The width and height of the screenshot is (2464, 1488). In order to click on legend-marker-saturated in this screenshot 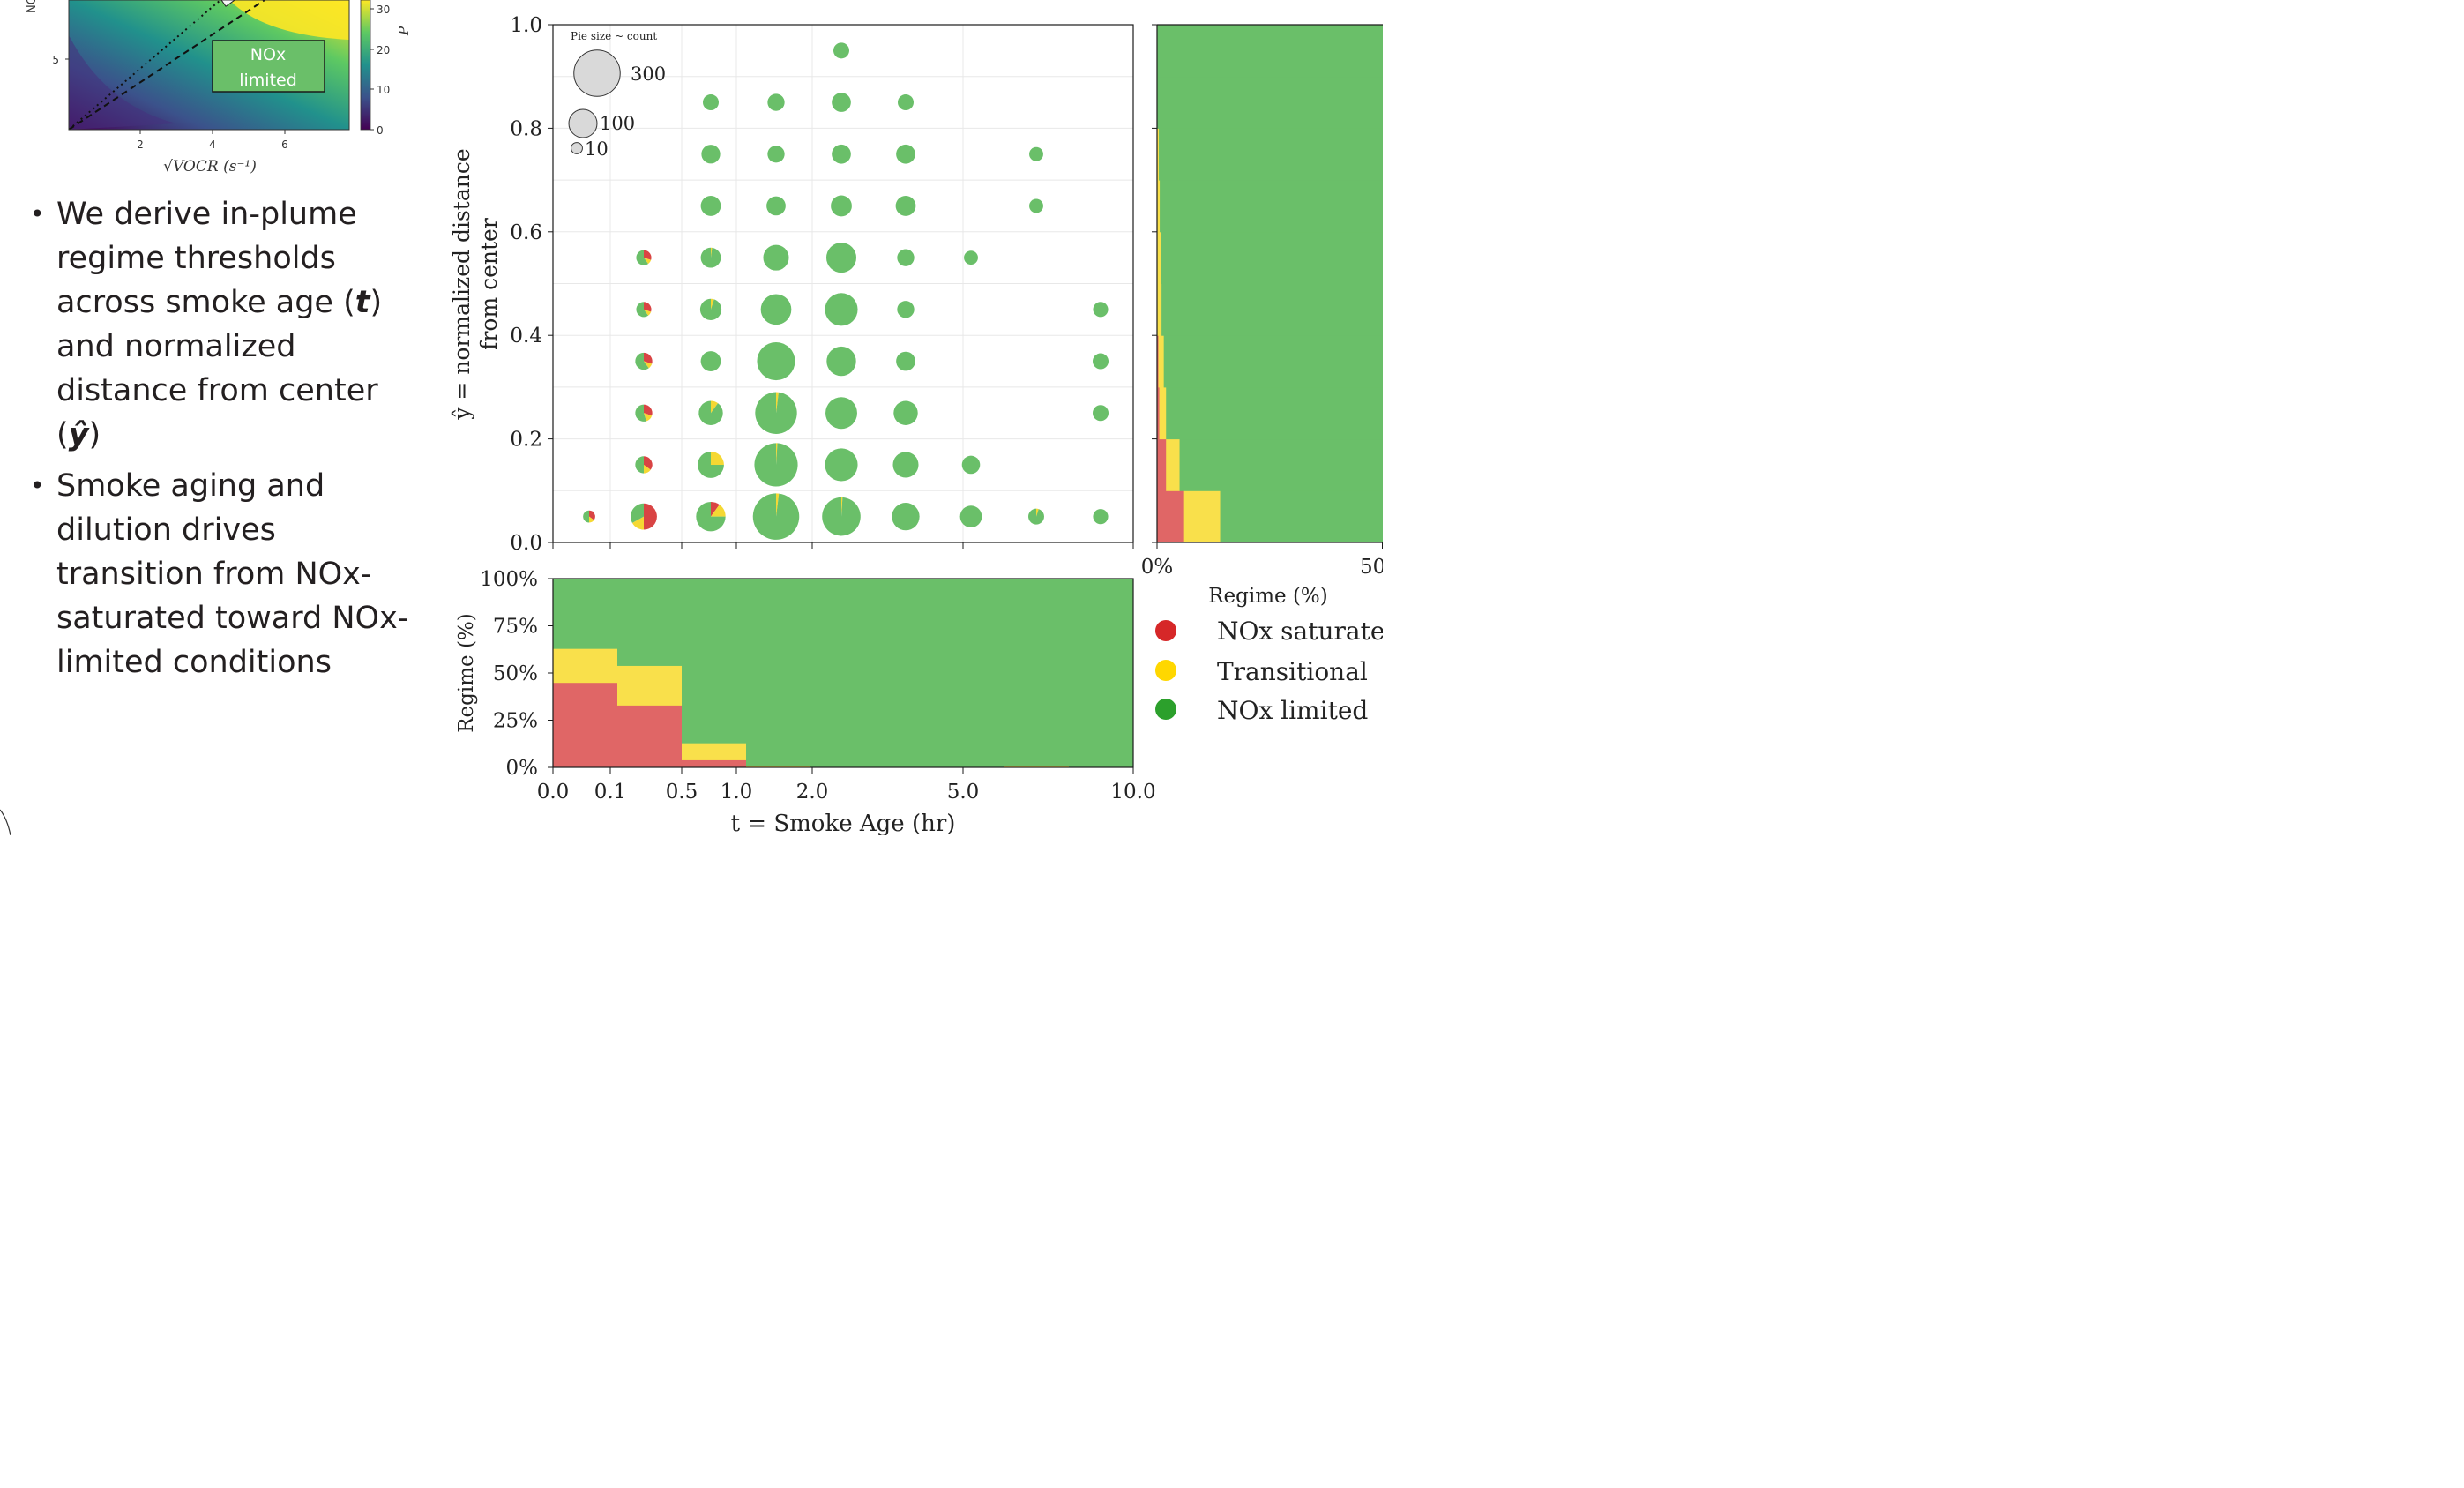, I will do `click(1165, 630)`.